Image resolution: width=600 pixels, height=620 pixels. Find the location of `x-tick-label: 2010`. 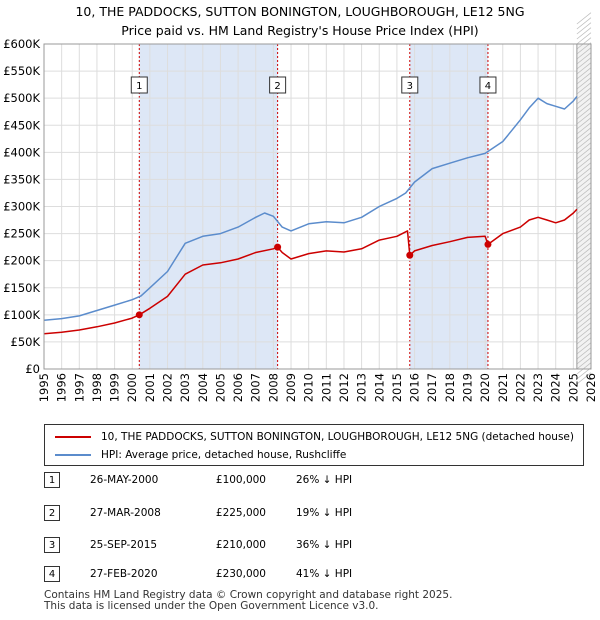

x-tick-label: 2010 is located at coordinates (309, 387).